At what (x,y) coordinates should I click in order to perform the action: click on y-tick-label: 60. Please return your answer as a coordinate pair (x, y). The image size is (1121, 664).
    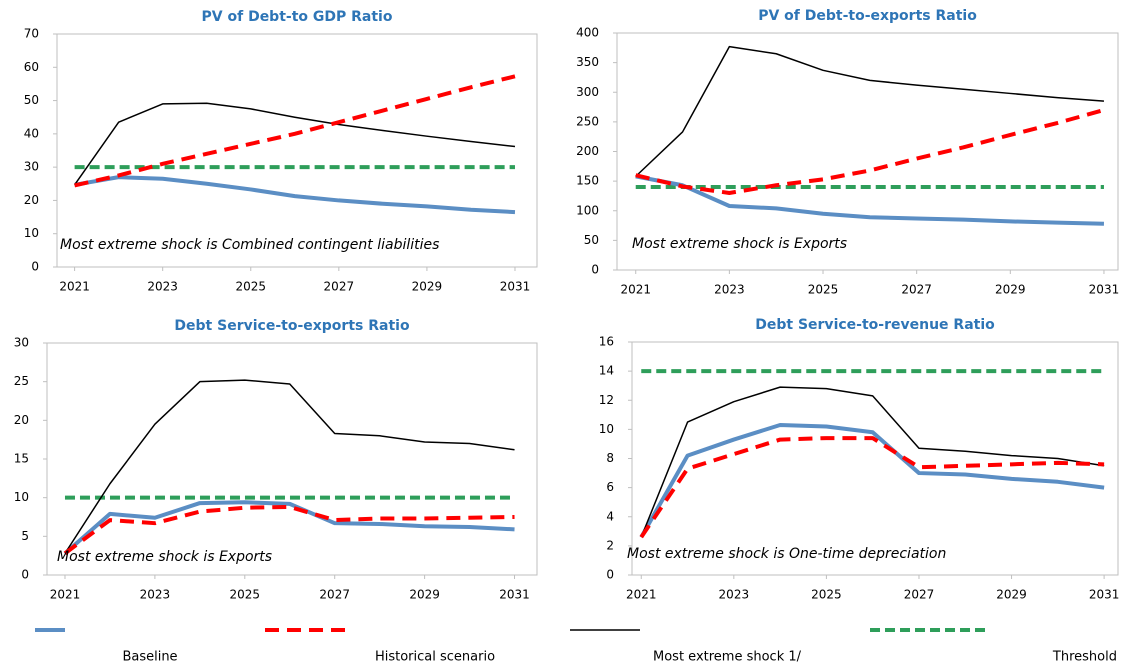
    Looking at the image, I should click on (31, 67).